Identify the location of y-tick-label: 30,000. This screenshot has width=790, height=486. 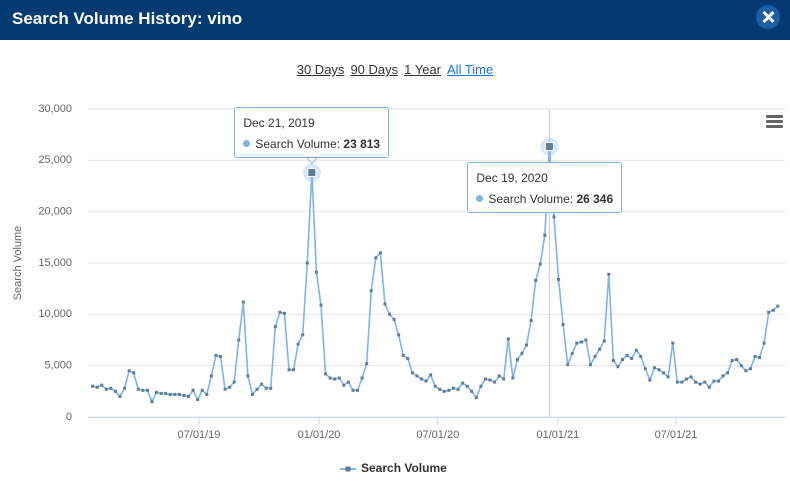
(55, 109).